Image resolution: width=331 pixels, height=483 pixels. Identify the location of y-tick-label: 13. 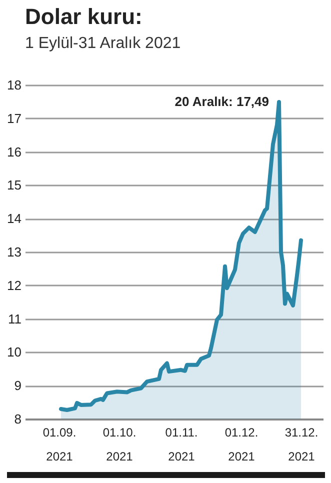
(14, 252).